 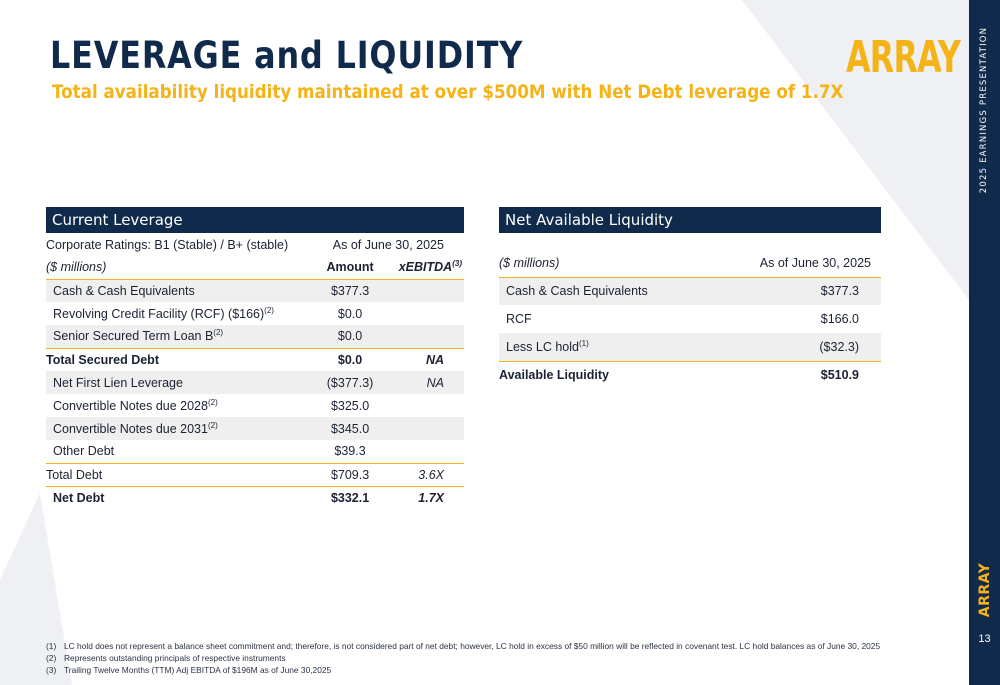 What do you see at coordinates (985, 590) in the screenshot?
I see `sidebar-logo: ARRAY` at bounding box center [985, 590].